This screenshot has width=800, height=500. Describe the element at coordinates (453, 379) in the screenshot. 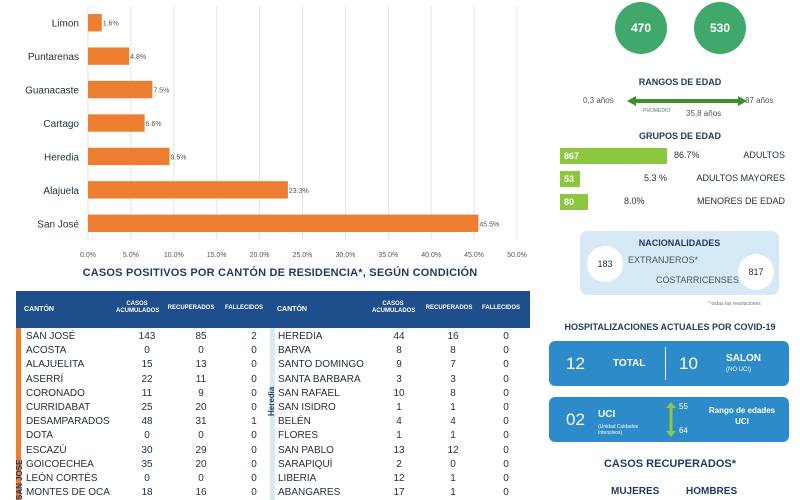

I see `recovered-value: 3` at that location.